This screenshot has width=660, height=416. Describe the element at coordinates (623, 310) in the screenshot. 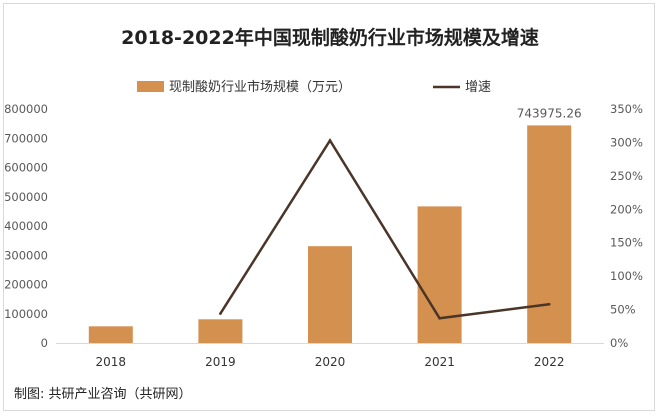

I see `y-right-tick-label: 50%` at that location.